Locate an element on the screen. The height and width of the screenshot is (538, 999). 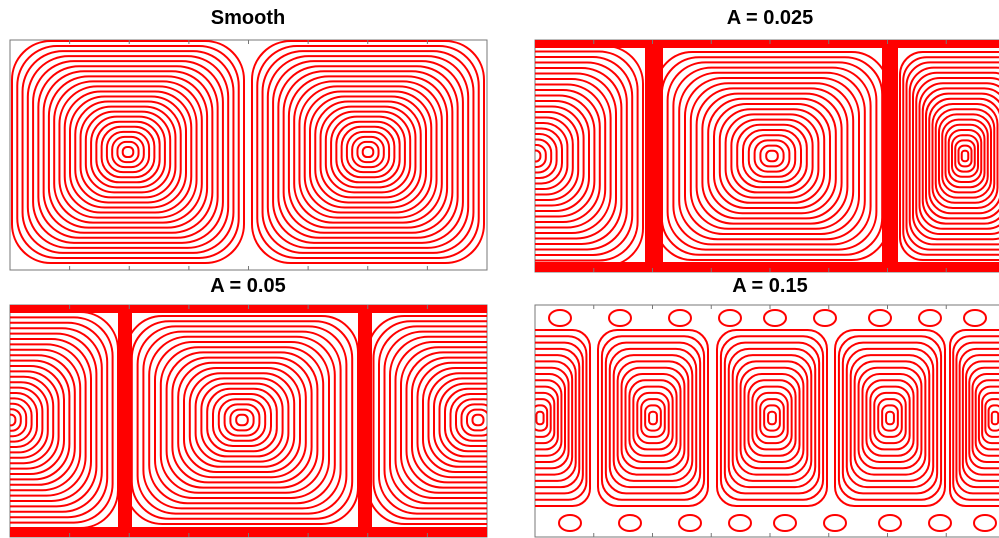
panel-title: Smooth is located at coordinates (248, 18).